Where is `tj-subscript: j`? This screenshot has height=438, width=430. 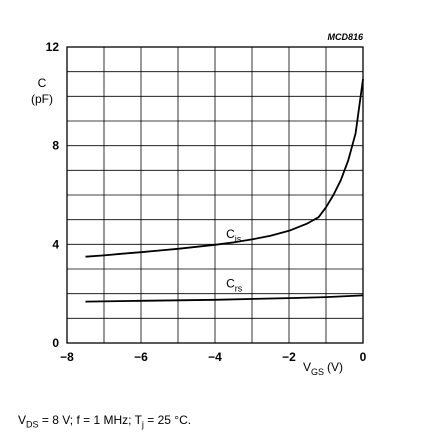 tj-subscript: j is located at coordinates (142, 424).